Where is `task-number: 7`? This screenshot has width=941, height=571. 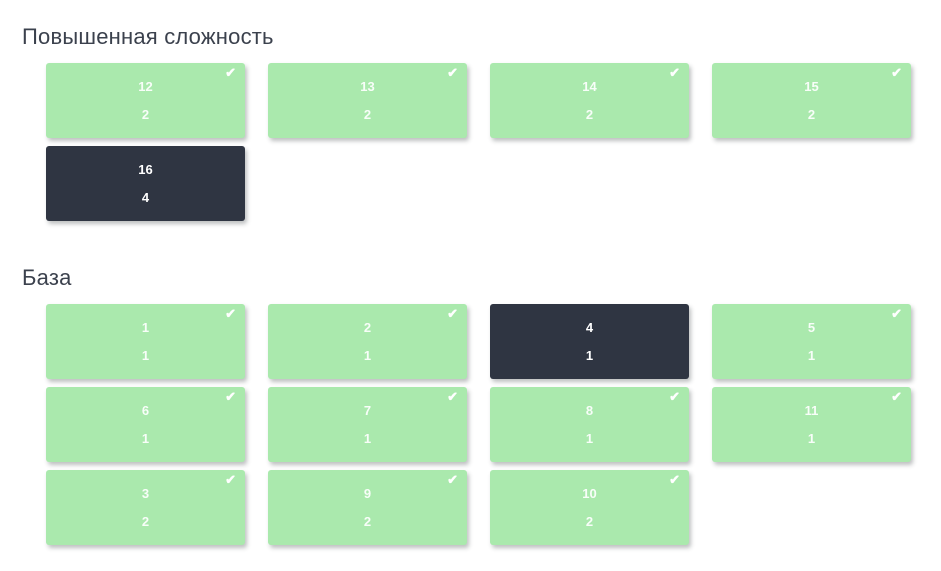
task-number: 7 is located at coordinates (367, 411).